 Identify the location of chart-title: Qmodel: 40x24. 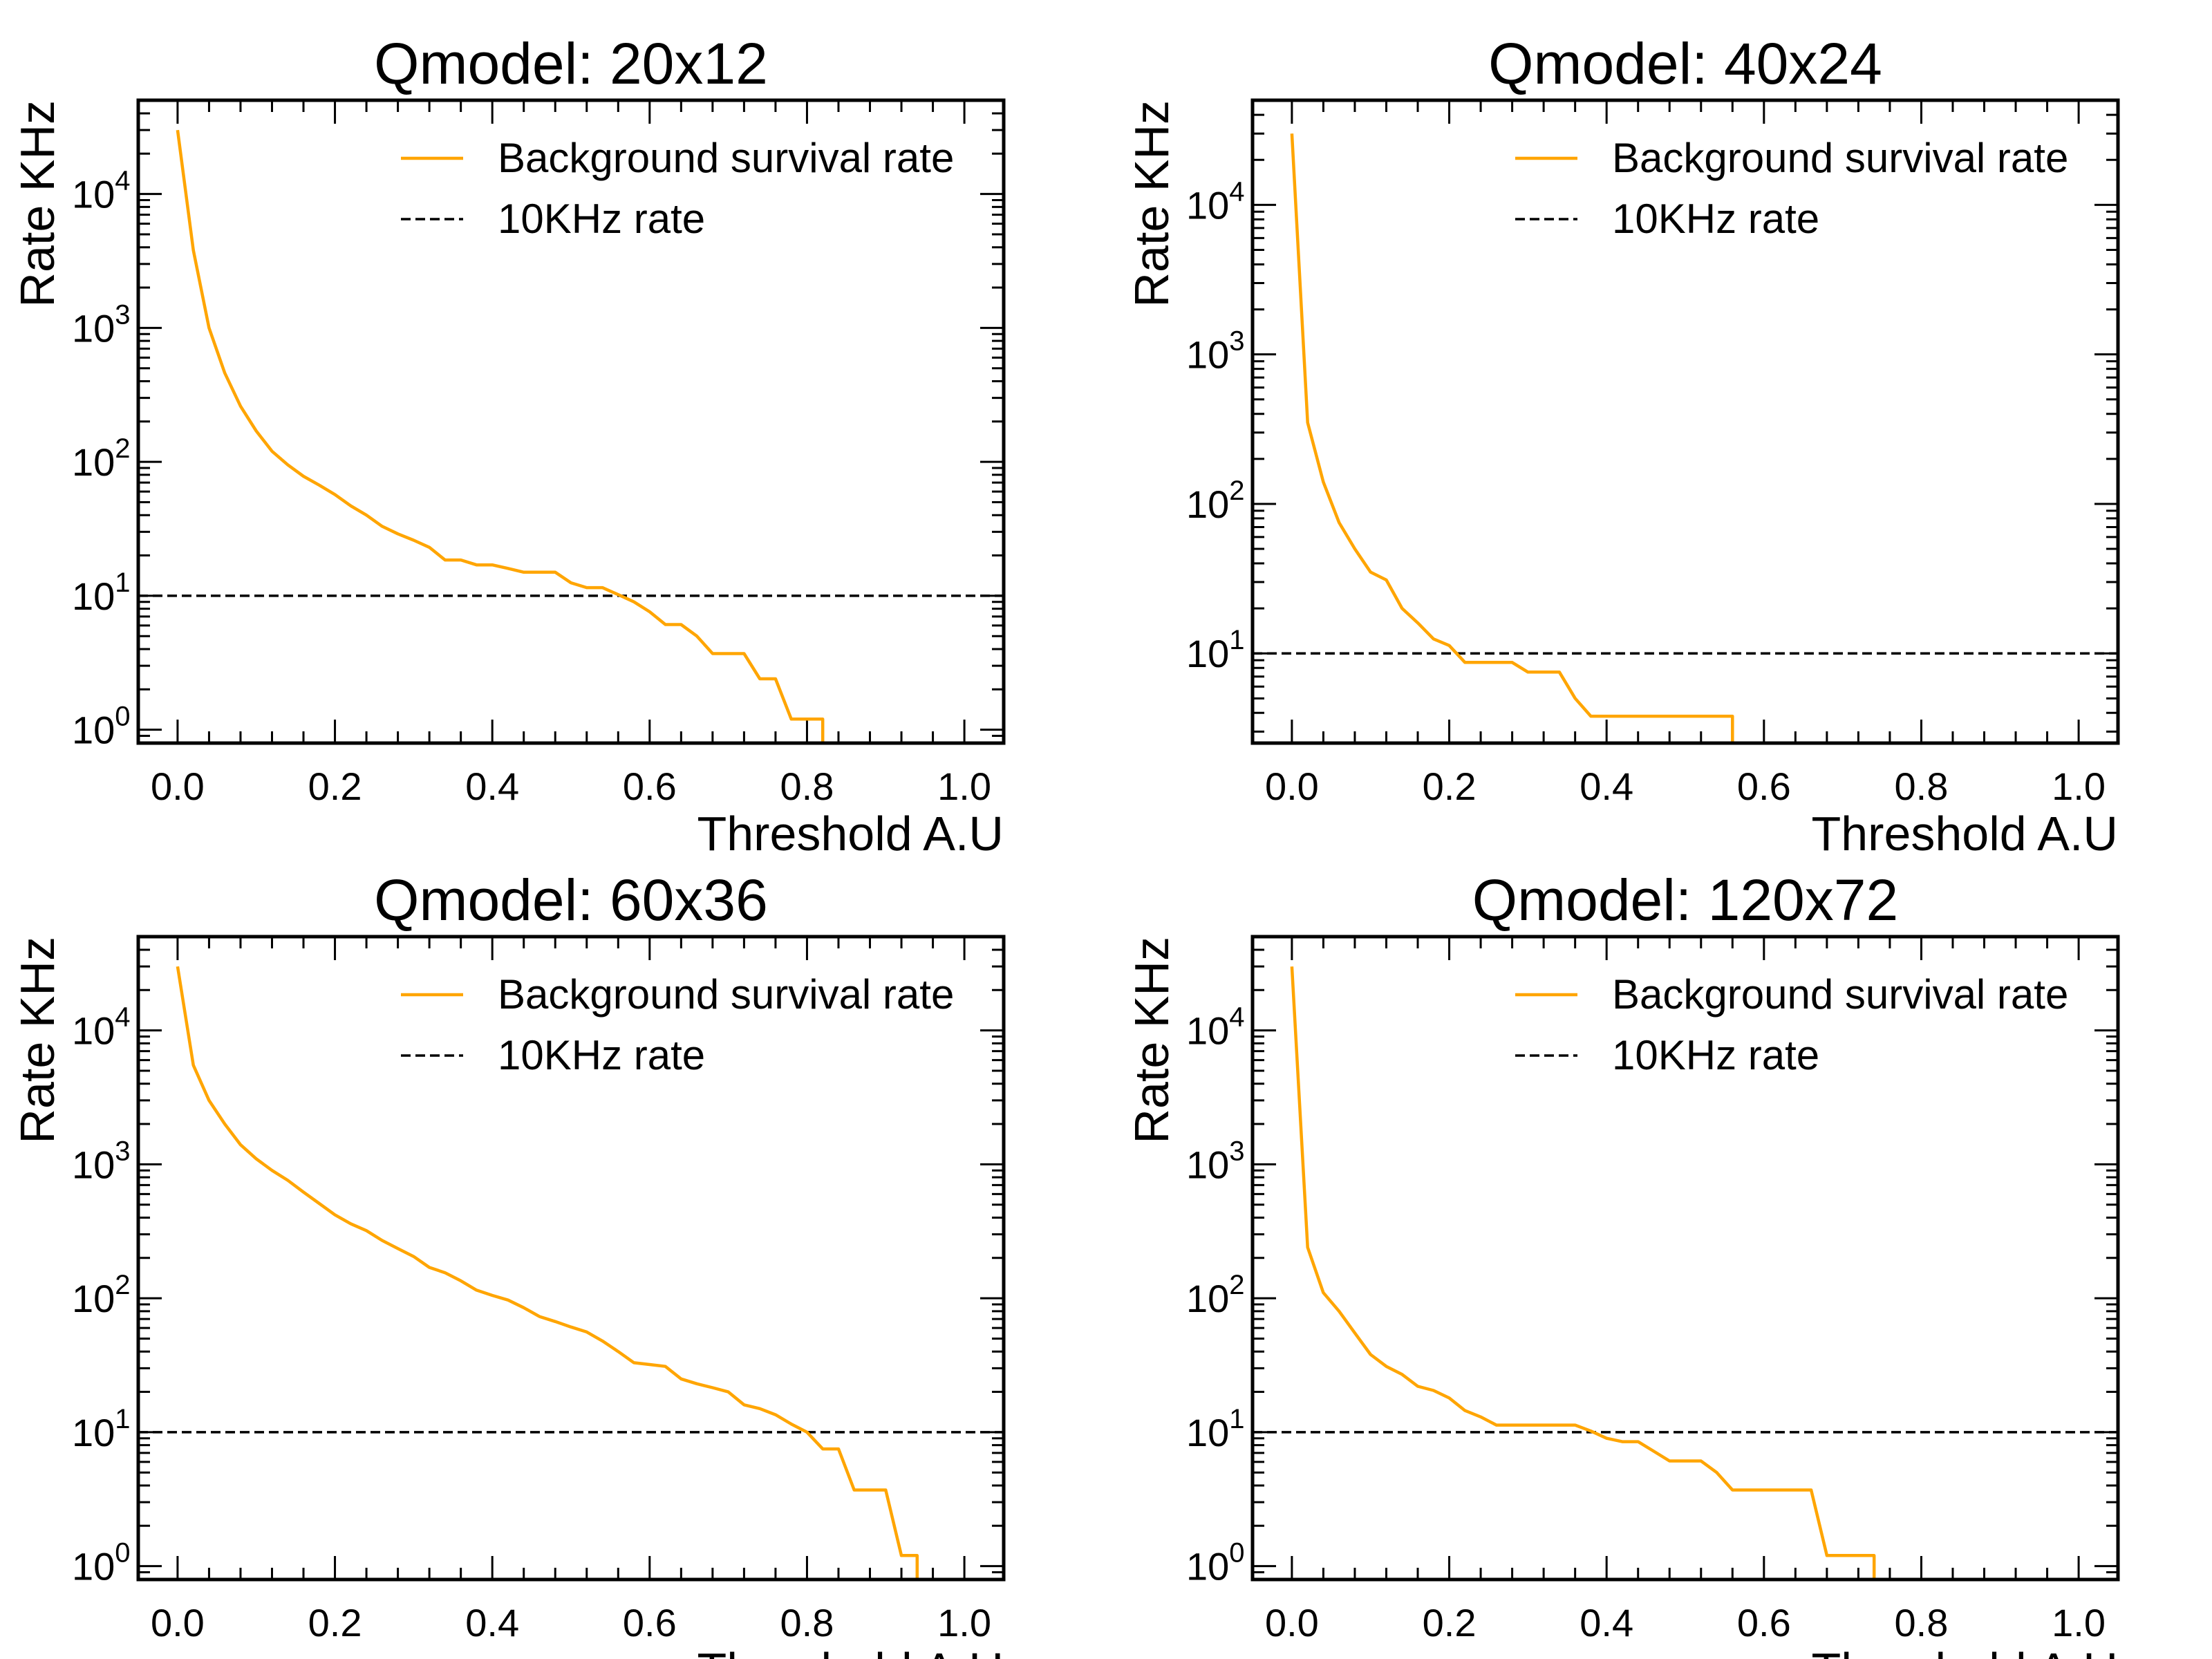
(1685, 63).